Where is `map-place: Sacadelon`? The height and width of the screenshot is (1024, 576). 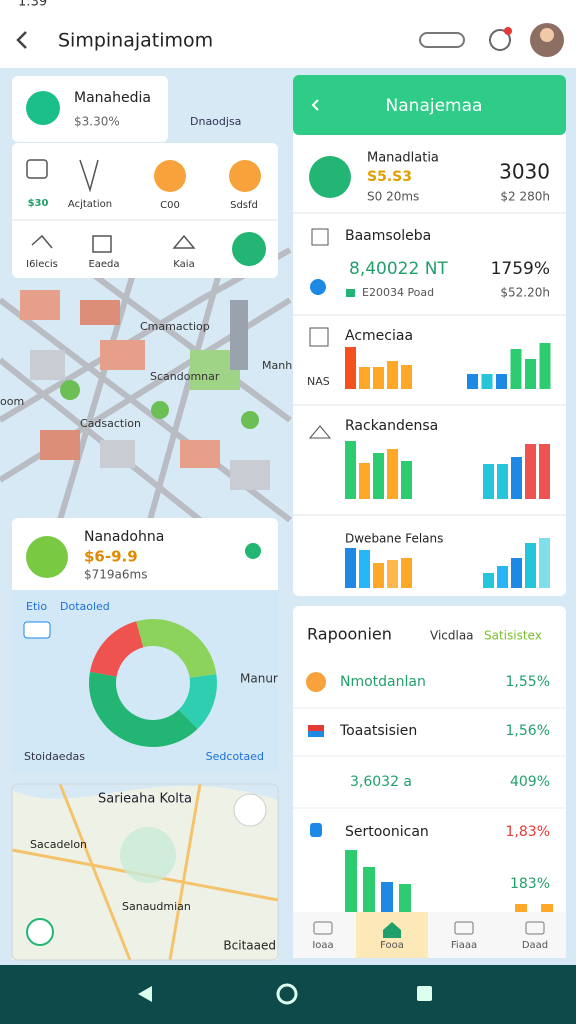
map-place: Sacadelon is located at coordinates (58, 844).